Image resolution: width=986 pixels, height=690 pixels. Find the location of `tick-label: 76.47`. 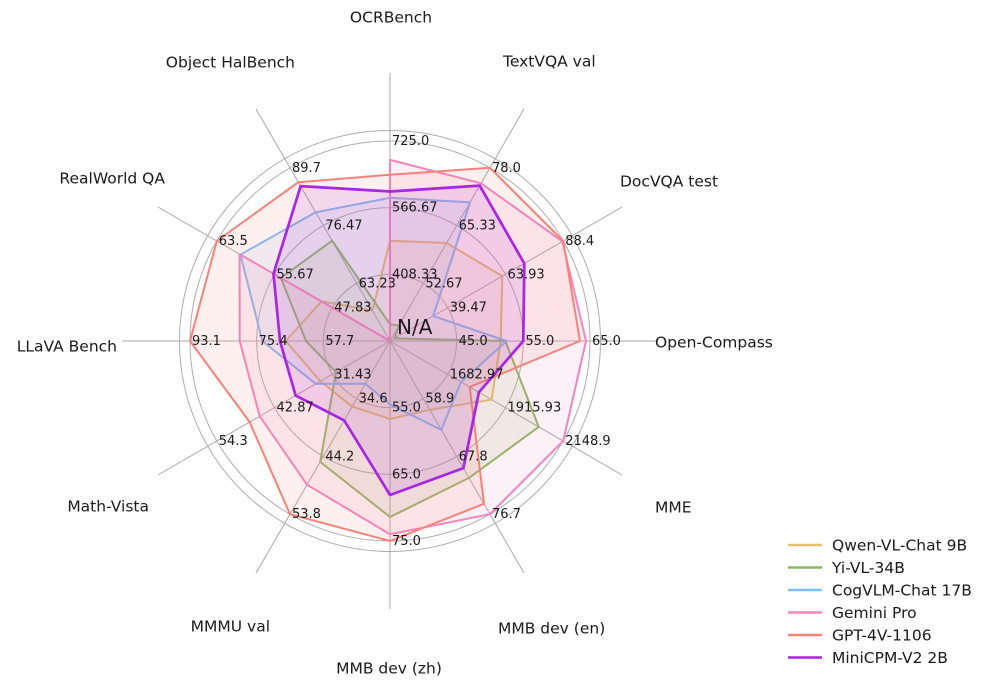

tick-label: 76.47 is located at coordinates (343, 226).